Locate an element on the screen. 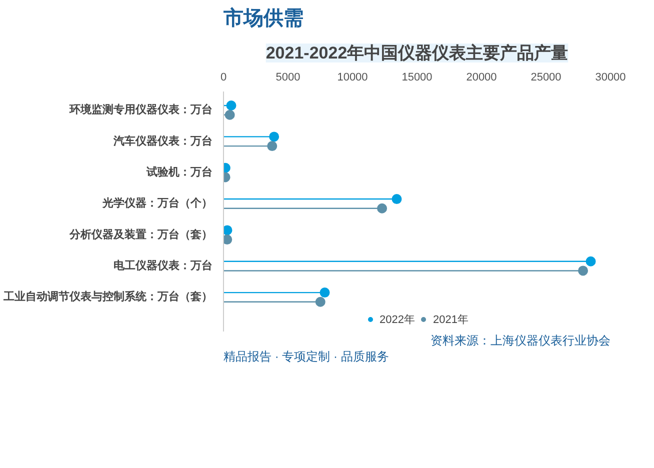 The image size is (654, 468). x-tick-label: 15000 is located at coordinates (417, 78).